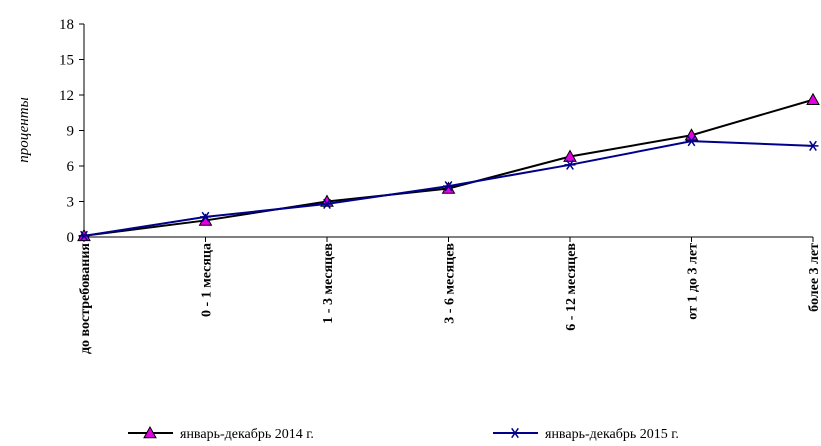  Describe the element at coordinates (207, 280) in the screenshot. I see `x-tick-label: 0 - 1 месяца` at that location.